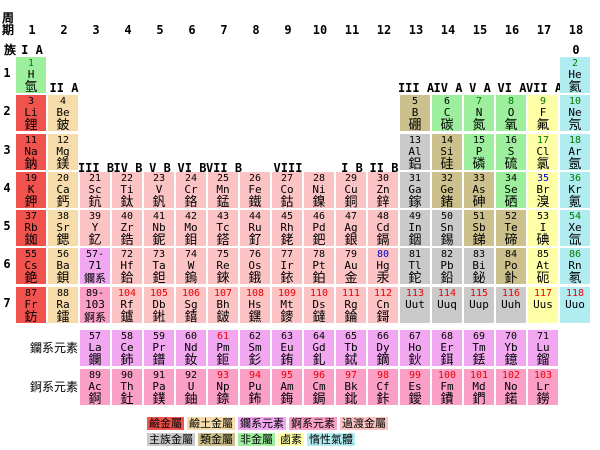  What do you see at coordinates (543, 140) in the screenshot?
I see `atomic-number: 17` at bounding box center [543, 140].